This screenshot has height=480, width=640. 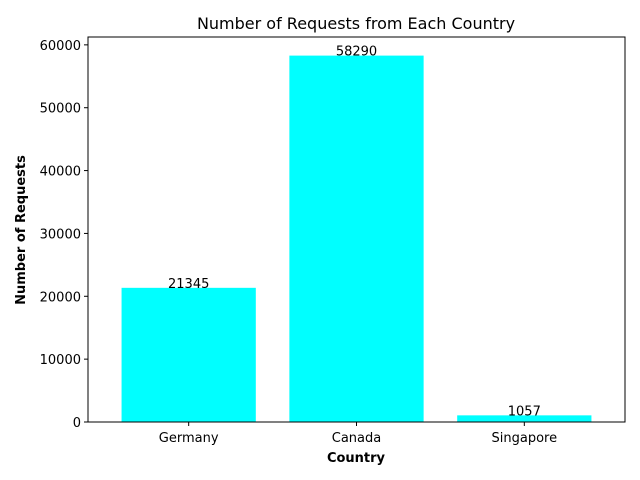 I want to click on bar-singapore, so click(x=524, y=418).